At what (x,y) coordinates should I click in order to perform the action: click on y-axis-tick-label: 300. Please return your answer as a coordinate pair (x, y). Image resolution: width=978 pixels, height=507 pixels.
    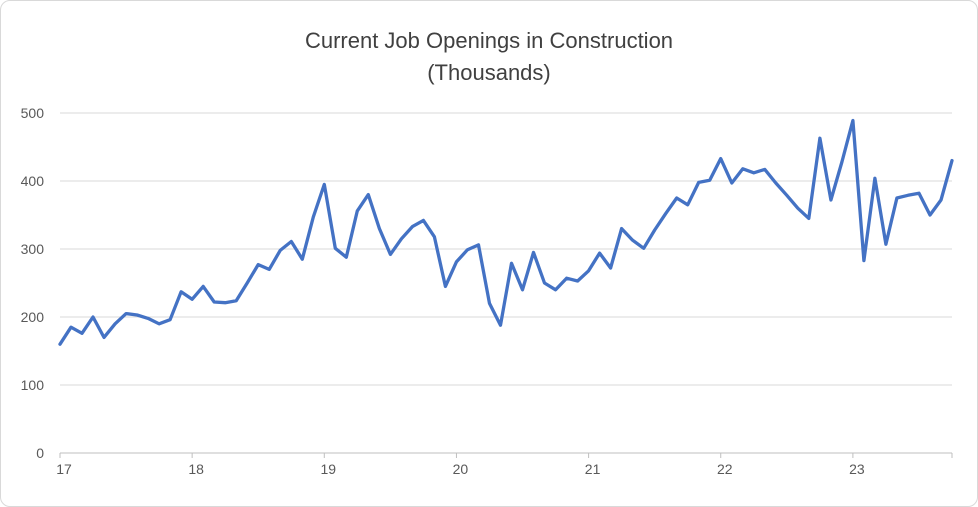
    Looking at the image, I should click on (33, 249).